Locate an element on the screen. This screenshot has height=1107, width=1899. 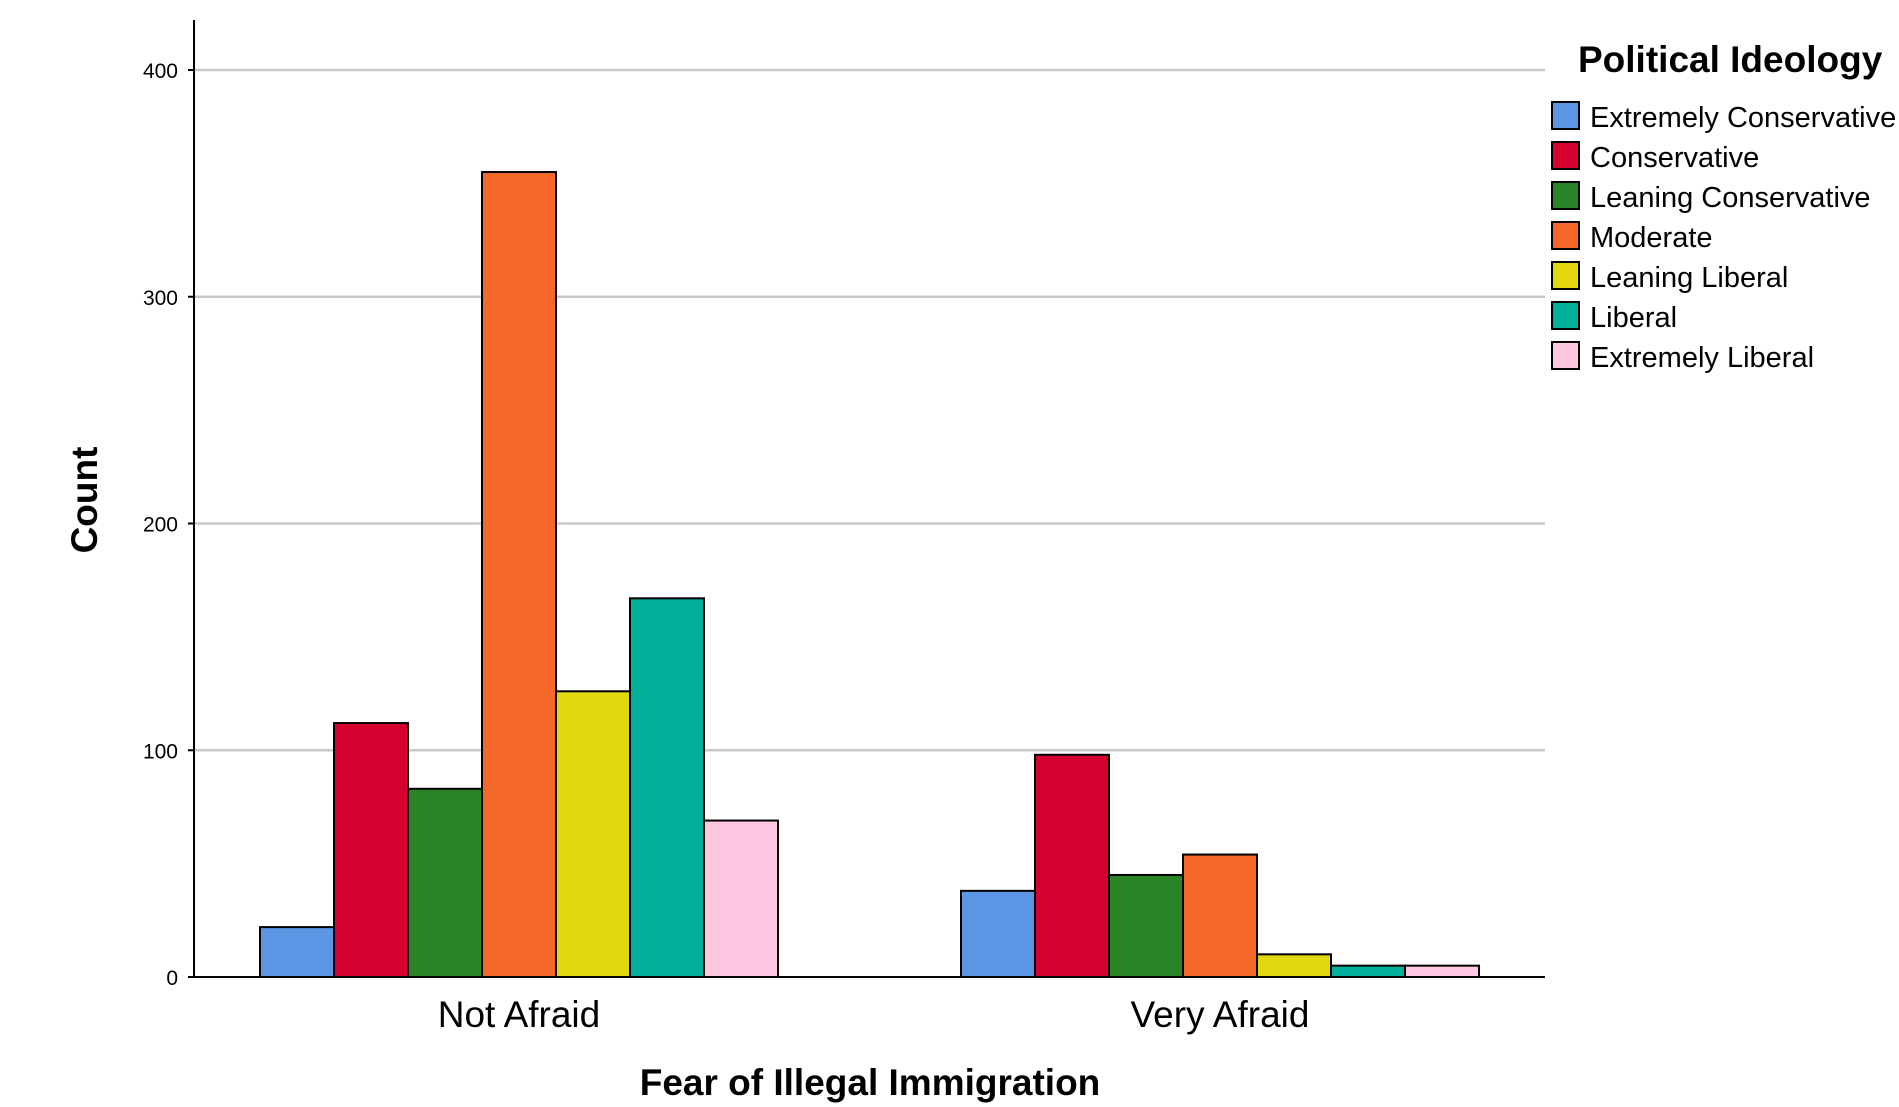
x-category-label: Not Afraid is located at coordinates (519, 1014).